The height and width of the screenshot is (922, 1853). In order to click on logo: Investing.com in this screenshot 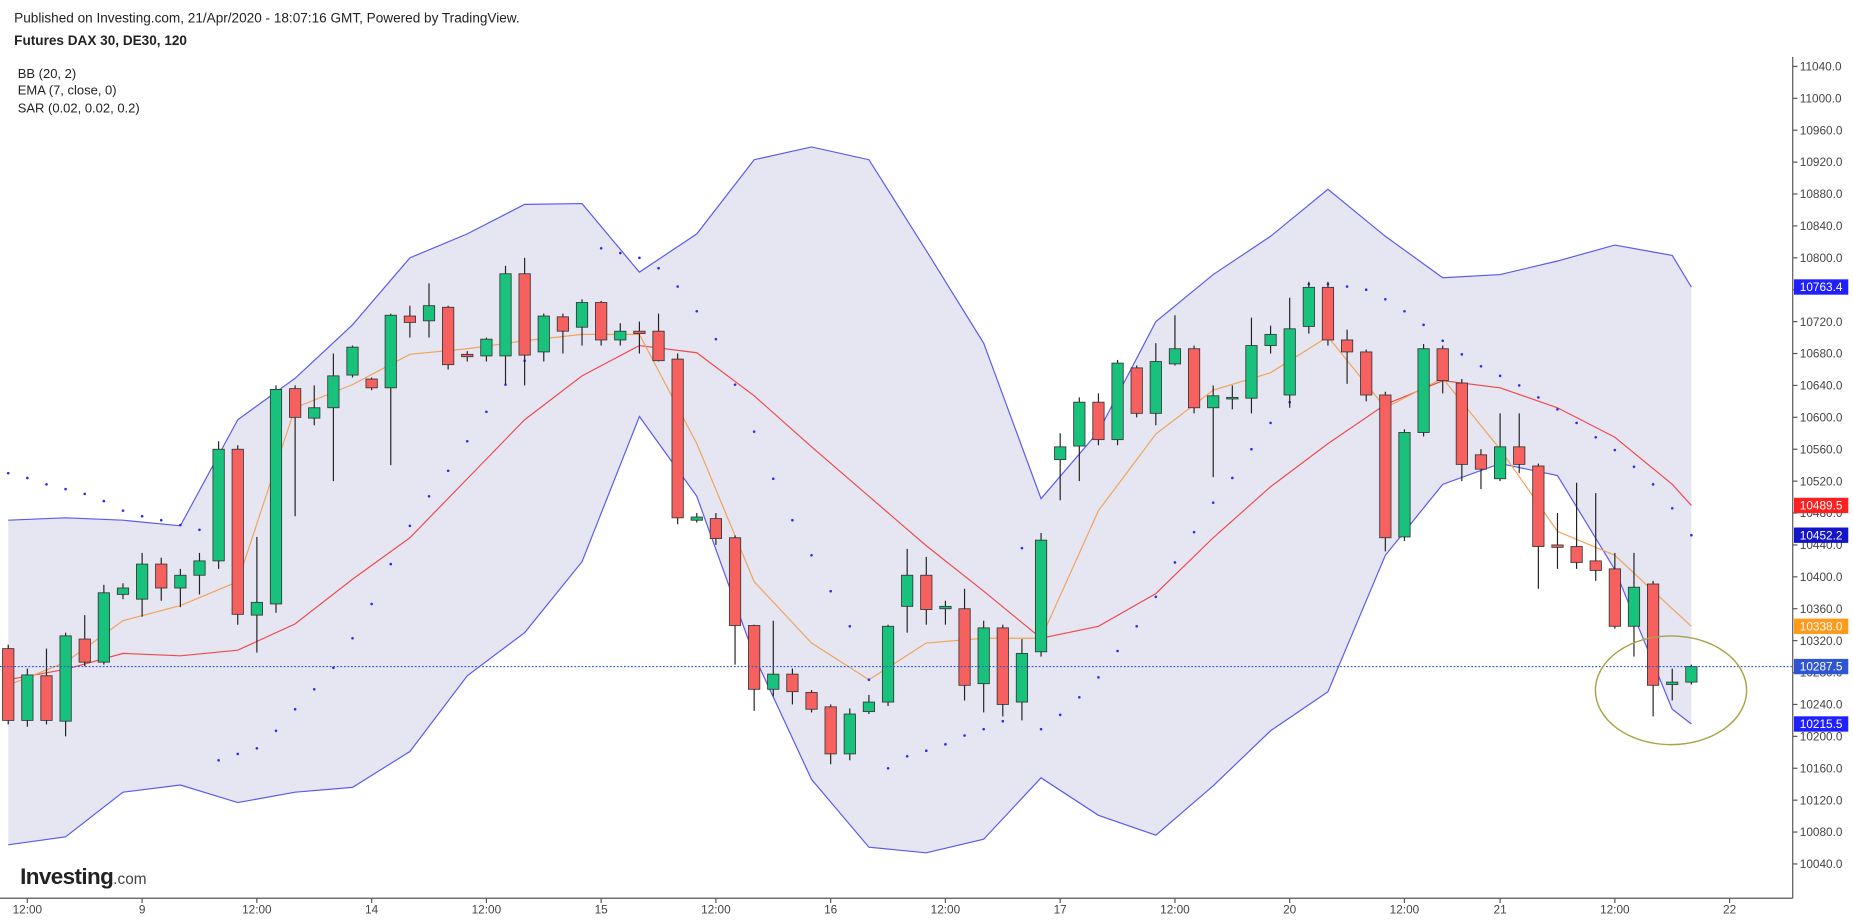, I will do `click(83, 876)`.